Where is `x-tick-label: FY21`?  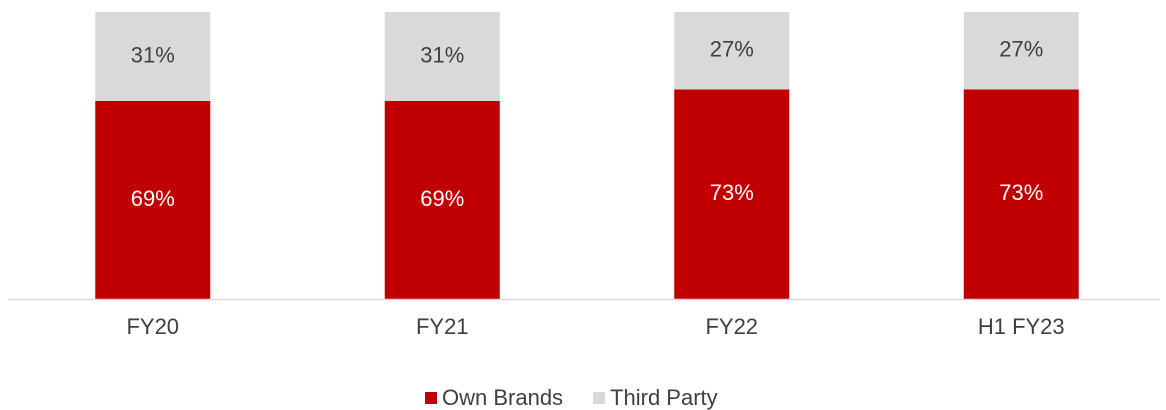
x-tick-label: FY21 is located at coordinates (442, 326).